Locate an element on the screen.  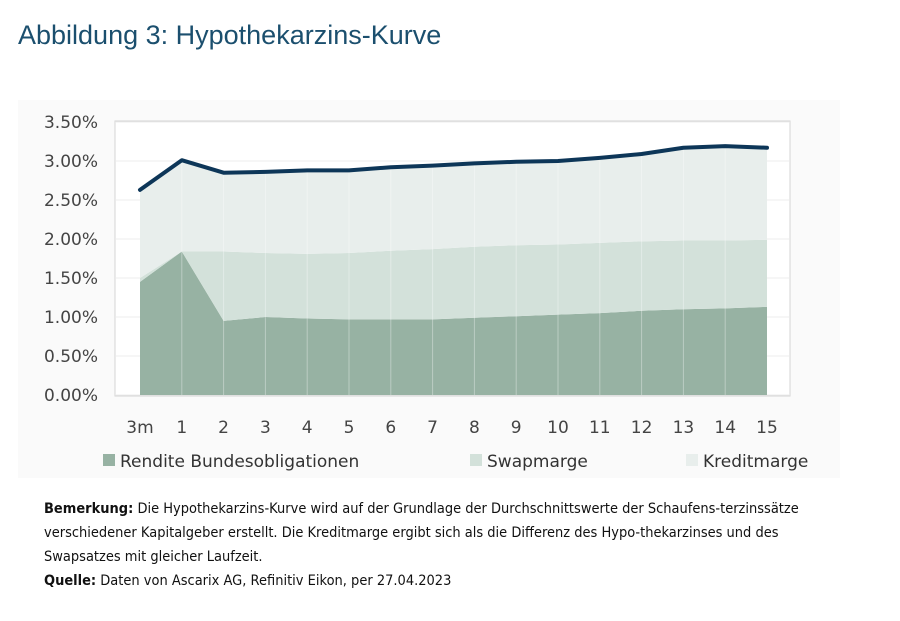
x-tick-label: 1 is located at coordinates (181, 428).